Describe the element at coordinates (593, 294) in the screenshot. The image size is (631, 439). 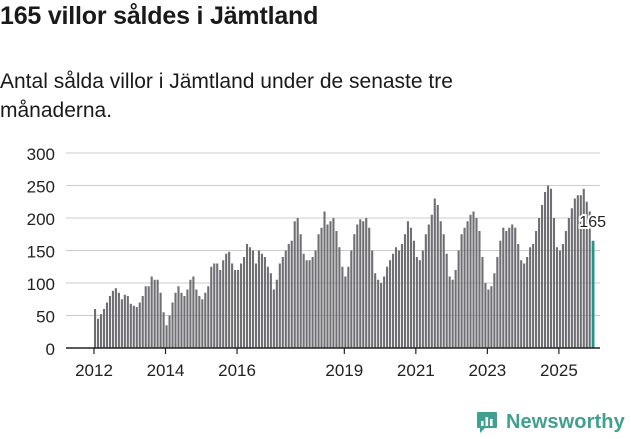
I see `bar-latest` at that location.